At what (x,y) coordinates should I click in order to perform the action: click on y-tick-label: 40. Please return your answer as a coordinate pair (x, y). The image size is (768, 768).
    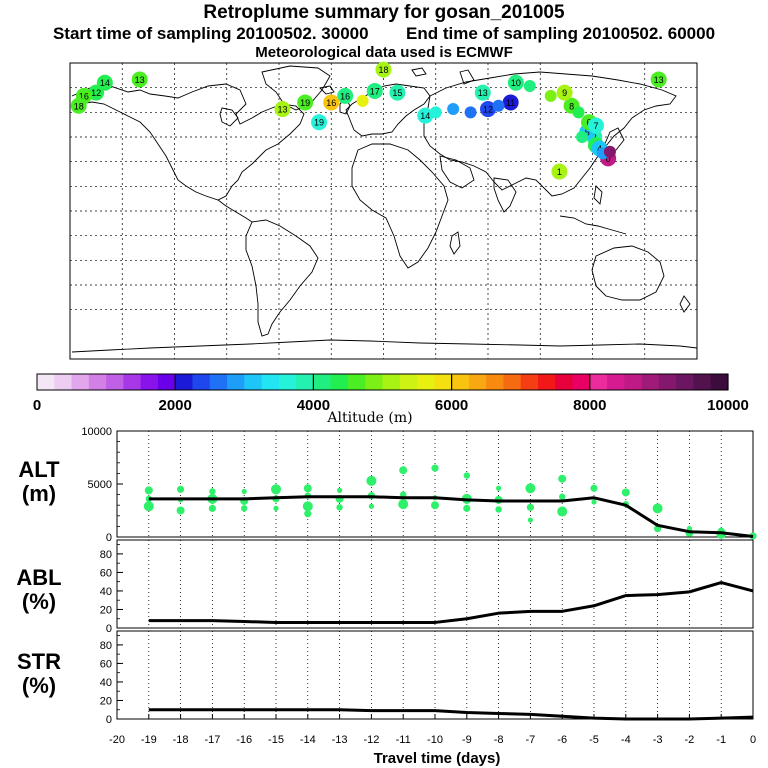
    Looking at the image, I should click on (106, 683).